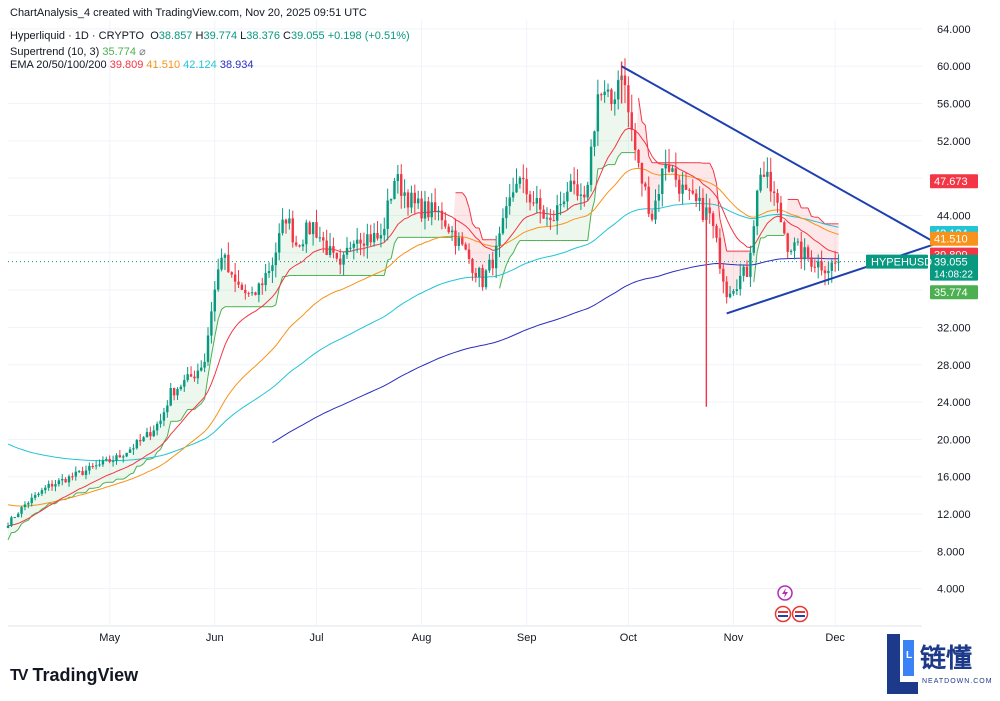  Describe the element at coordinates (954, 67) in the screenshot. I see `y-tick-label: 60.000` at that location.